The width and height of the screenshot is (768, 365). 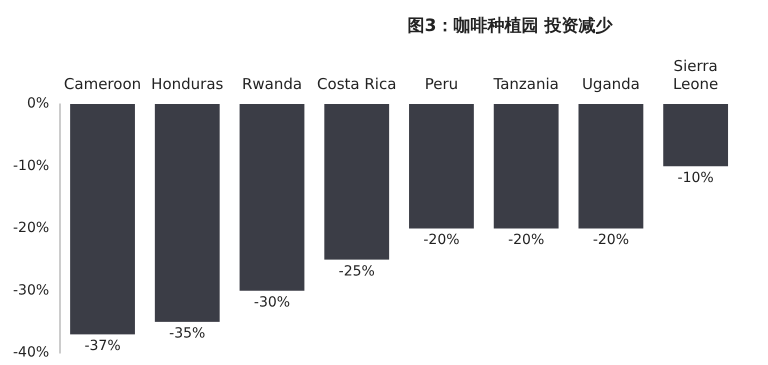 What do you see at coordinates (187, 83) in the screenshot?
I see `x-tick-label: Honduras` at bounding box center [187, 83].